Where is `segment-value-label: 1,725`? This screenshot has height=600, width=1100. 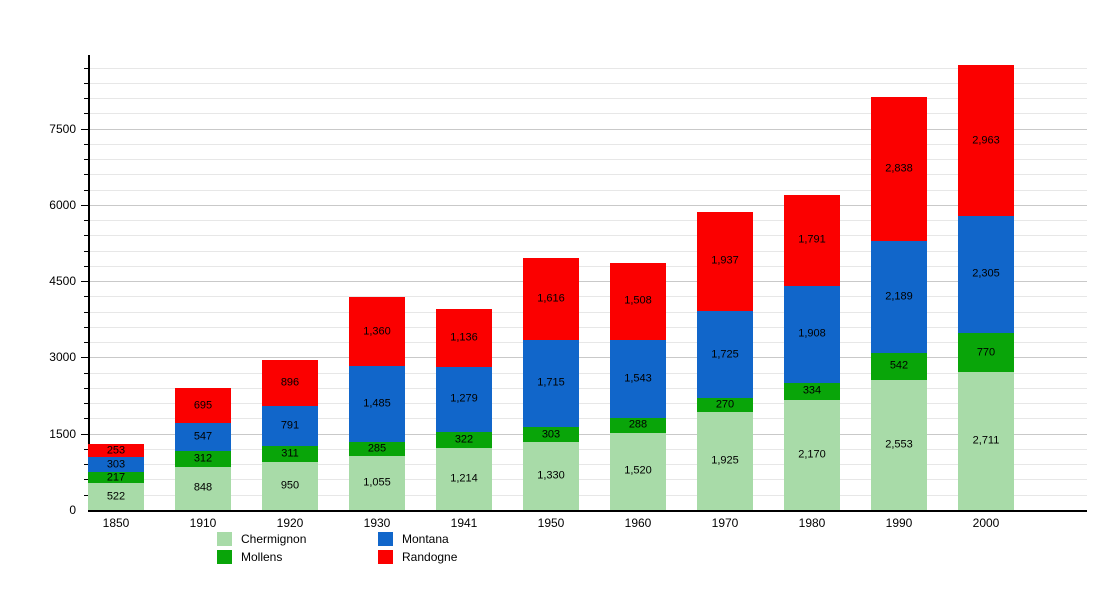
segment-value-label: 1,725 is located at coordinates (725, 354).